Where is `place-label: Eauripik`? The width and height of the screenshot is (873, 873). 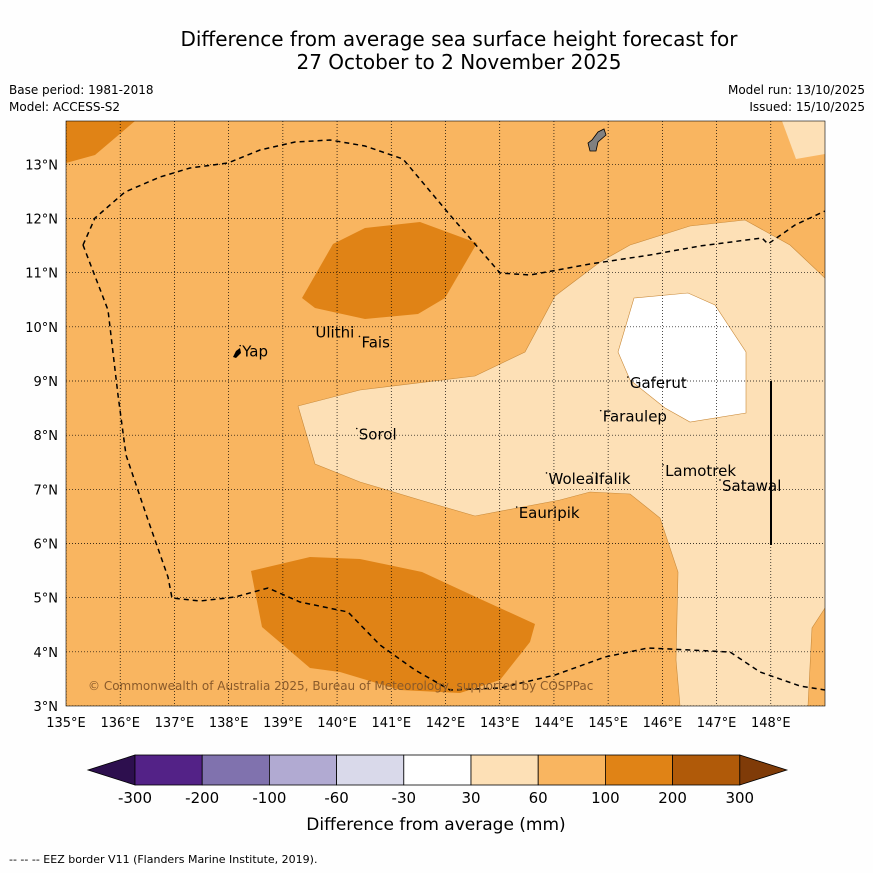
place-label: Eauripik is located at coordinates (549, 513).